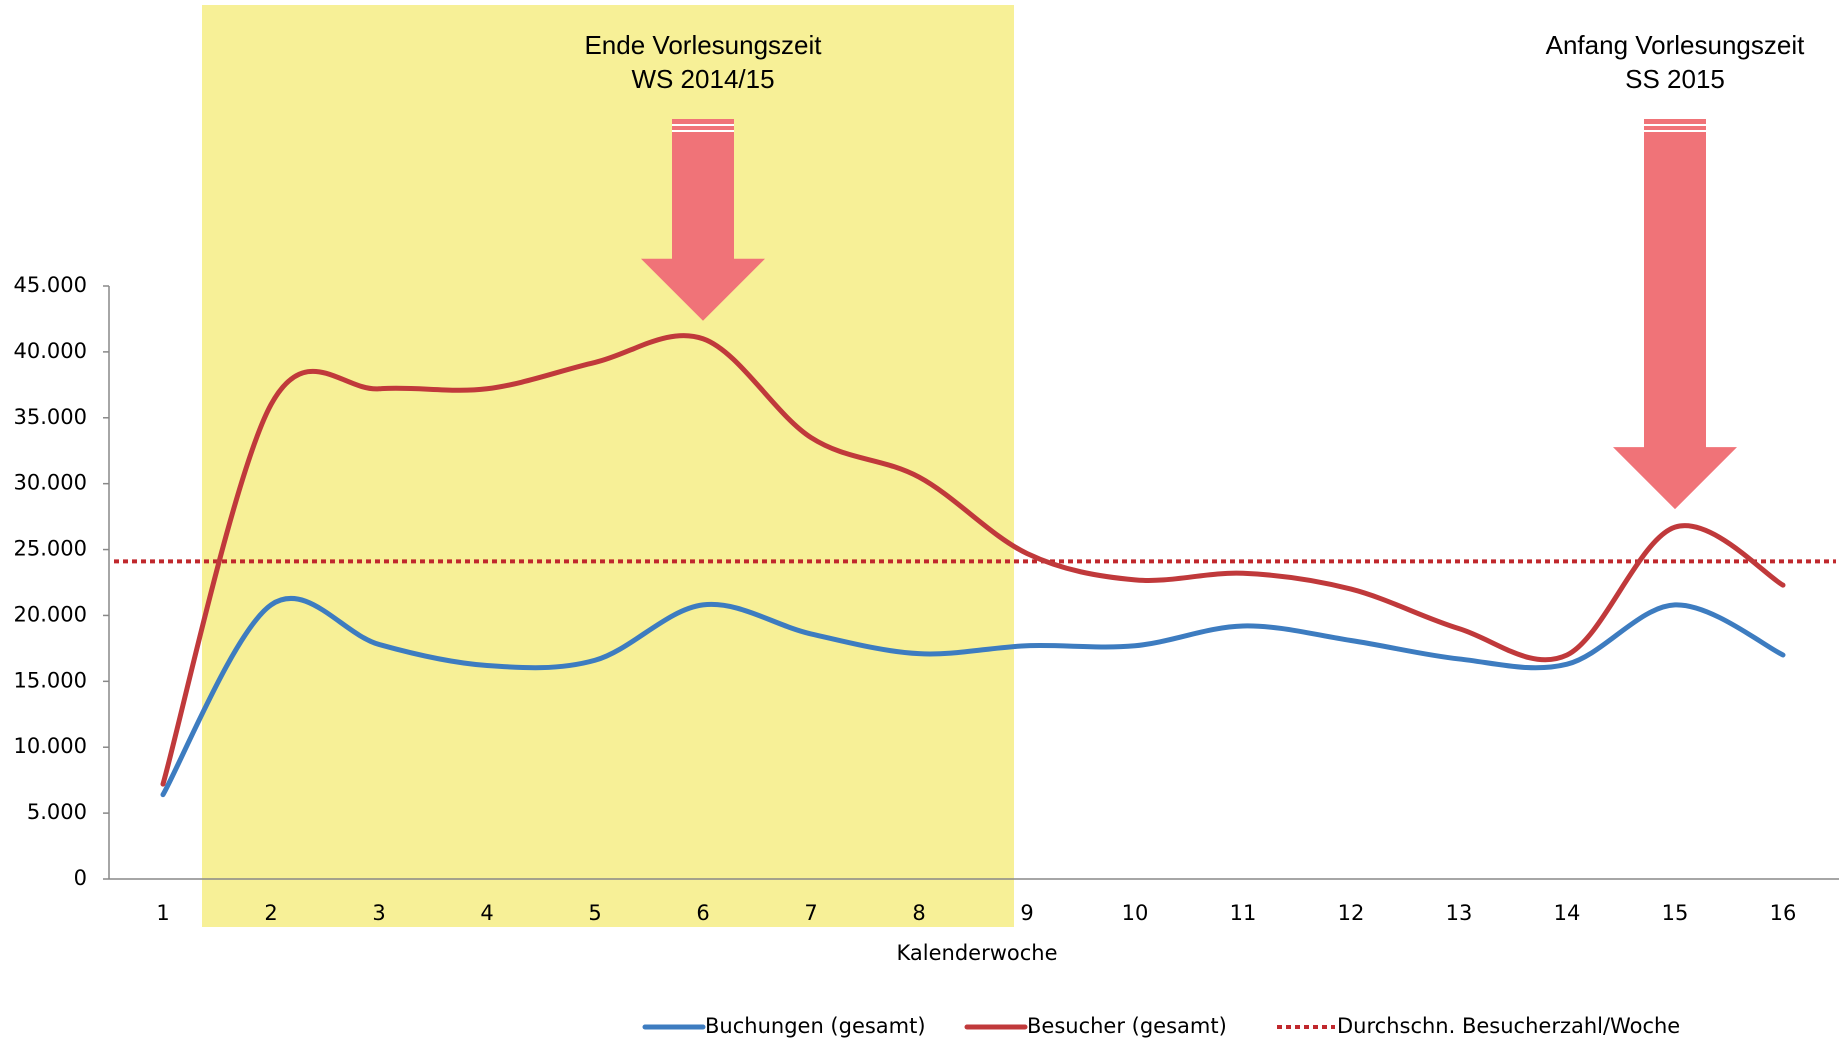  Describe the element at coordinates (1351, 913) in the screenshot. I see `x-tick-label: 12` at that location.